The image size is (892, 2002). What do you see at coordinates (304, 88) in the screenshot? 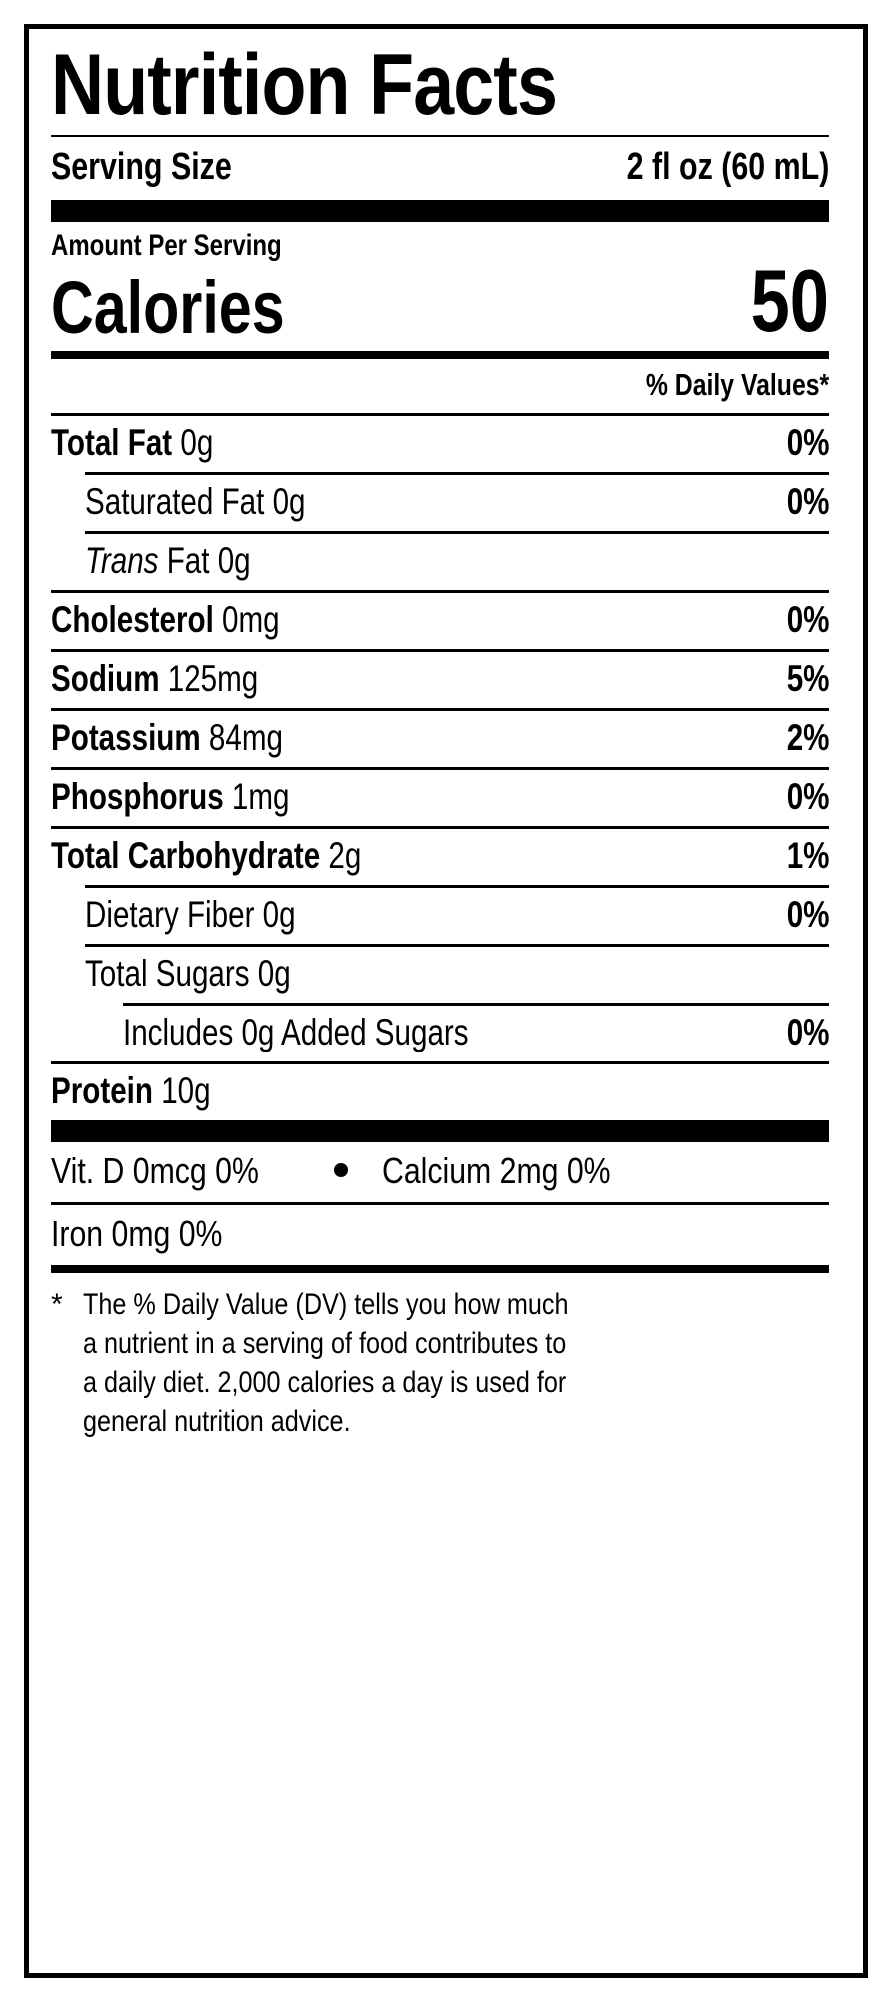
I see `label-title-text: Nutrition Facts` at bounding box center [304, 88].